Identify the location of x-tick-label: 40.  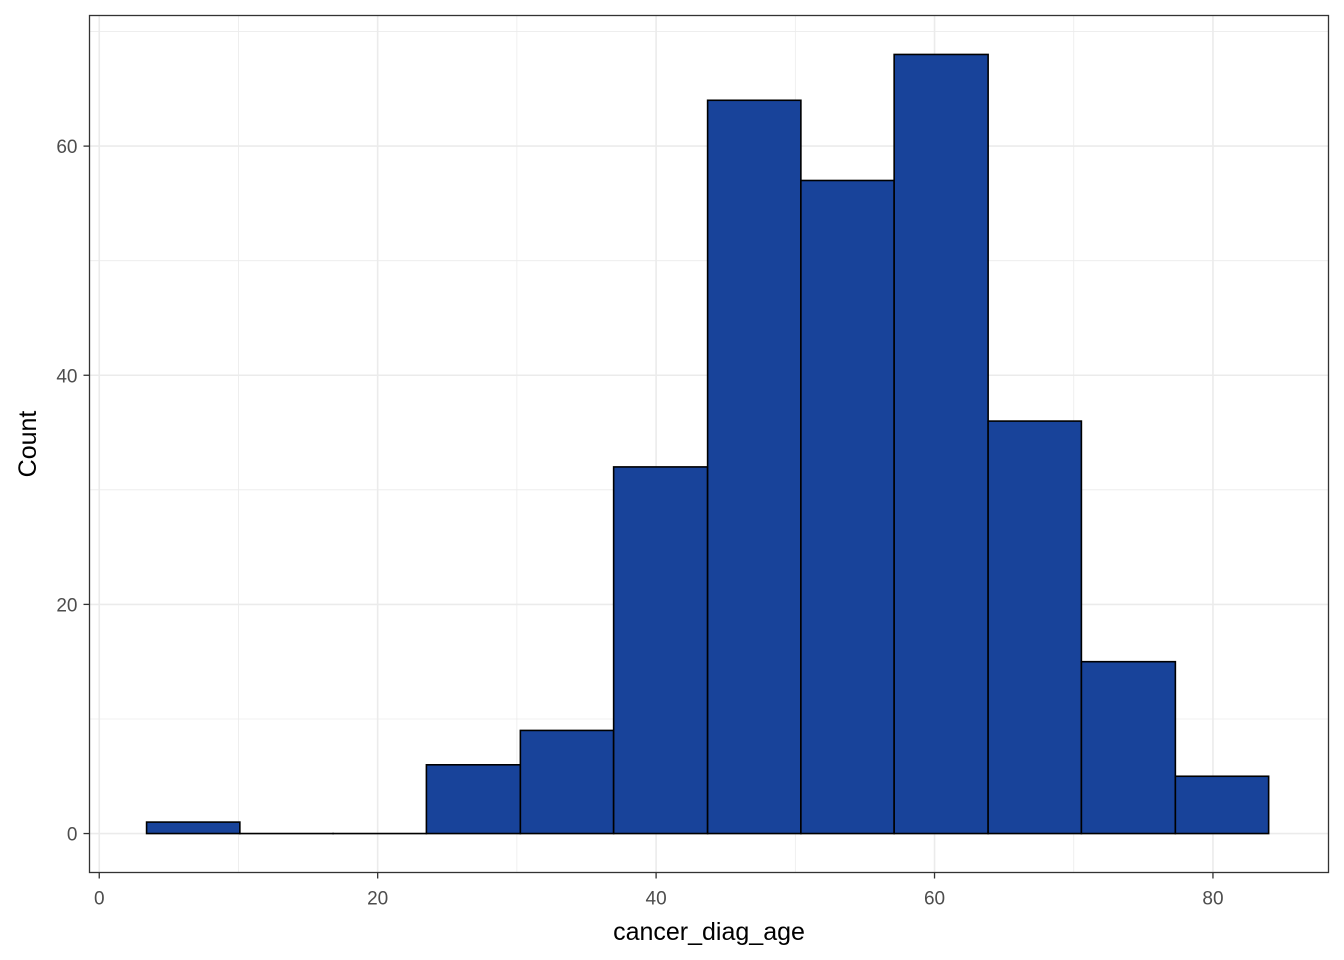
(656, 899).